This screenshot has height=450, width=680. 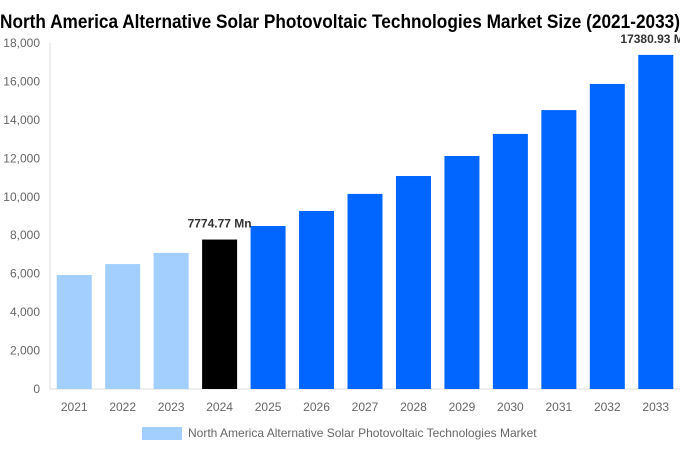 I want to click on bar-2032, so click(x=607, y=236).